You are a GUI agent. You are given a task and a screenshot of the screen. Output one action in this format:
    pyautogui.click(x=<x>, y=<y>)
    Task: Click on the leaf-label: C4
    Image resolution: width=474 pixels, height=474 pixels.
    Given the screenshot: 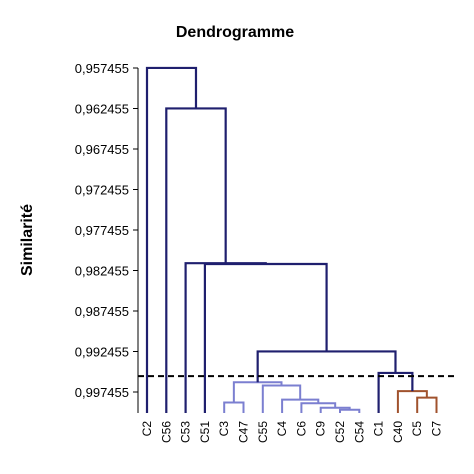 What is the action you would take?
    pyautogui.click(x=282, y=429)
    